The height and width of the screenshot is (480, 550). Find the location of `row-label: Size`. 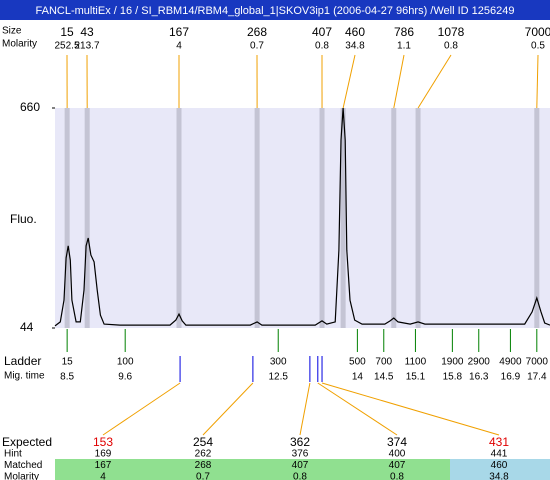

row-label: Size is located at coordinates (12, 31).